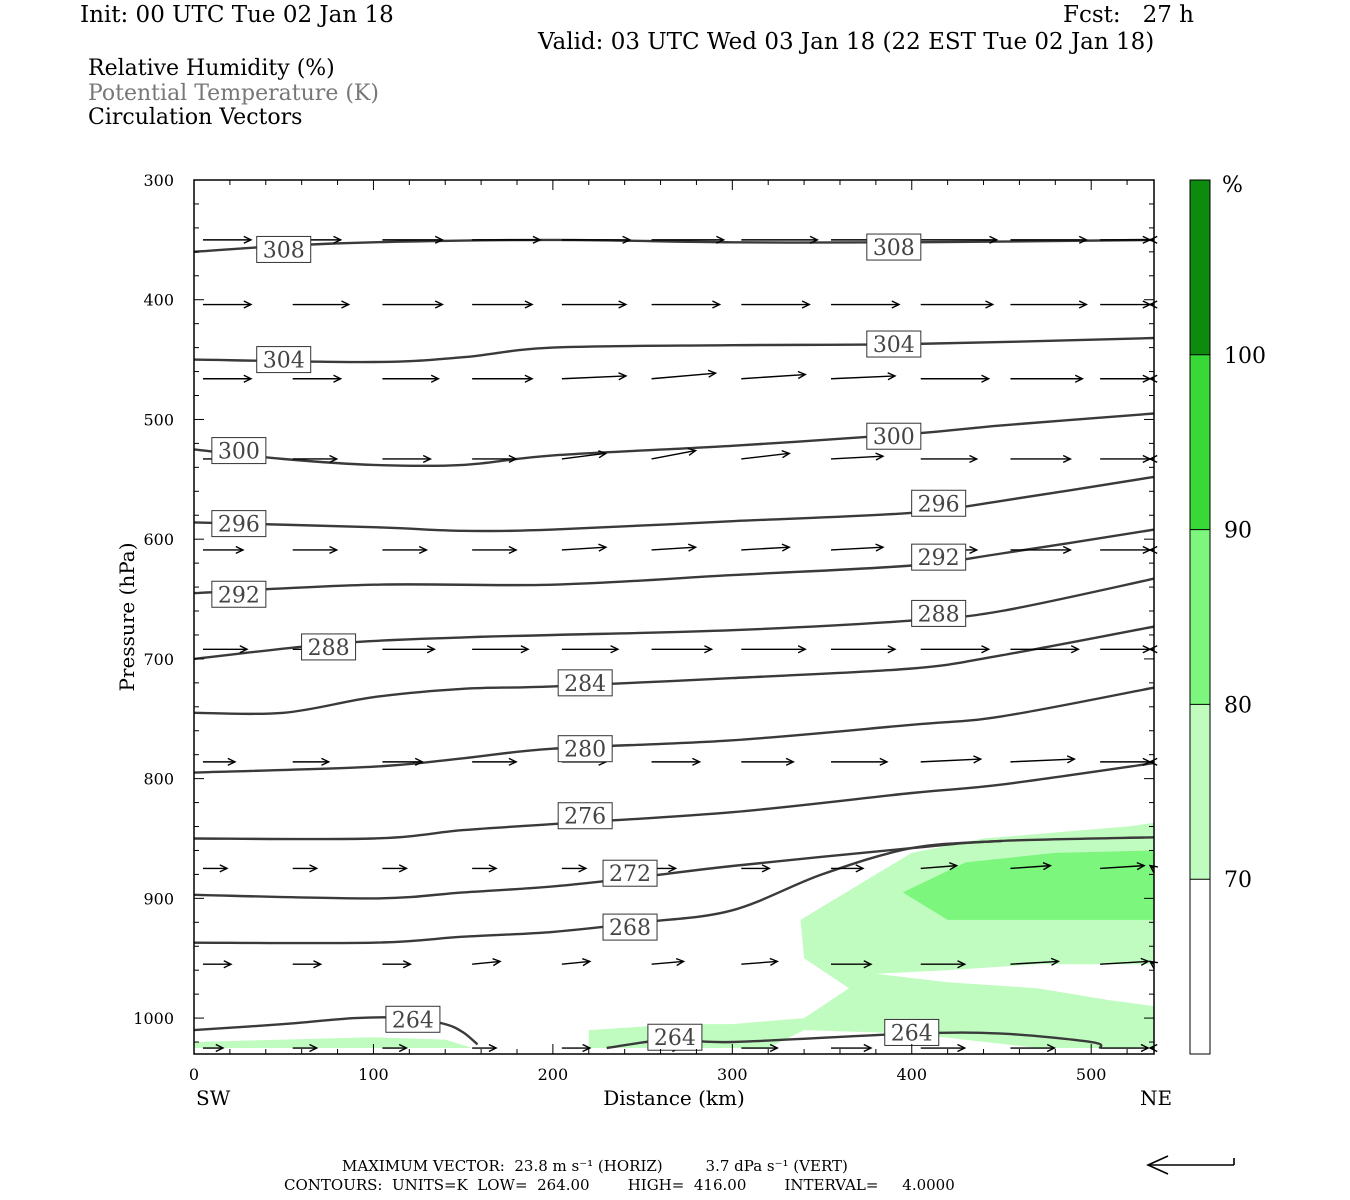  Describe the element at coordinates (211, 68) in the screenshot. I see `legend-rh: Relative Humidity (%)` at that location.